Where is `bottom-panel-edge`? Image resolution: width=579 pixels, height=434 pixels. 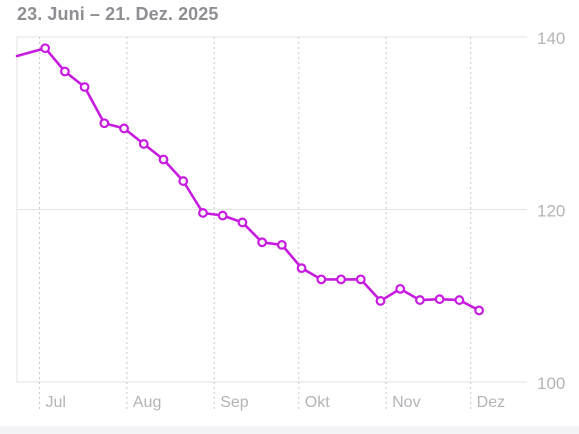 bottom-panel-edge is located at coordinates (289, 430).